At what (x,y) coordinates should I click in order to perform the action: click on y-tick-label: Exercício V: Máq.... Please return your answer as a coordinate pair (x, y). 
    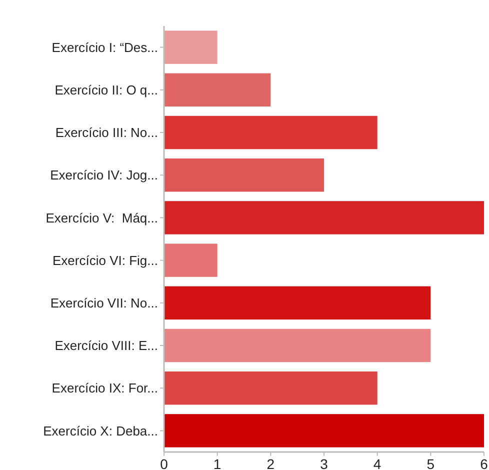
    Looking at the image, I should click on (102, 218).